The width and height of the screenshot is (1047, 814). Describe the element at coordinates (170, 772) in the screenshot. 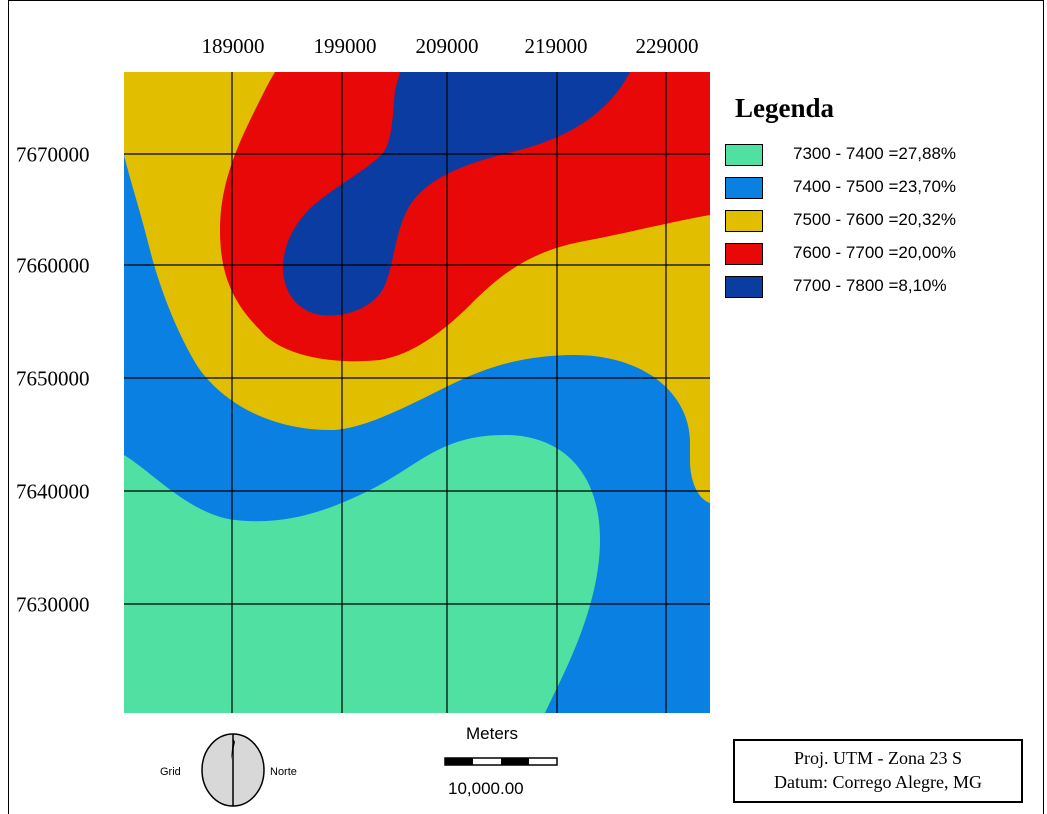

I see `compass-left-word: Grid` at that location.